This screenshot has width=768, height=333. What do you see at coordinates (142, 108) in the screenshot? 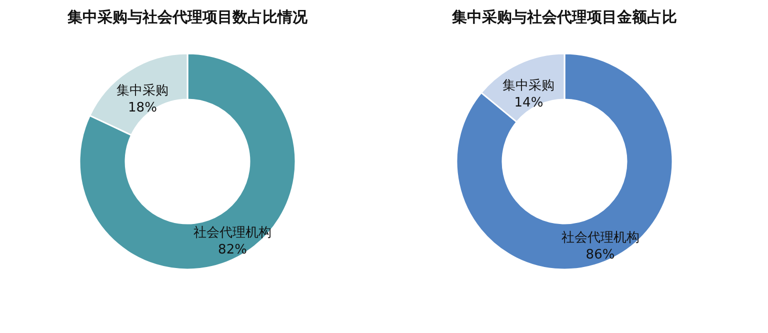
I see `data-label: 18%` at bounding box center [142, 108].